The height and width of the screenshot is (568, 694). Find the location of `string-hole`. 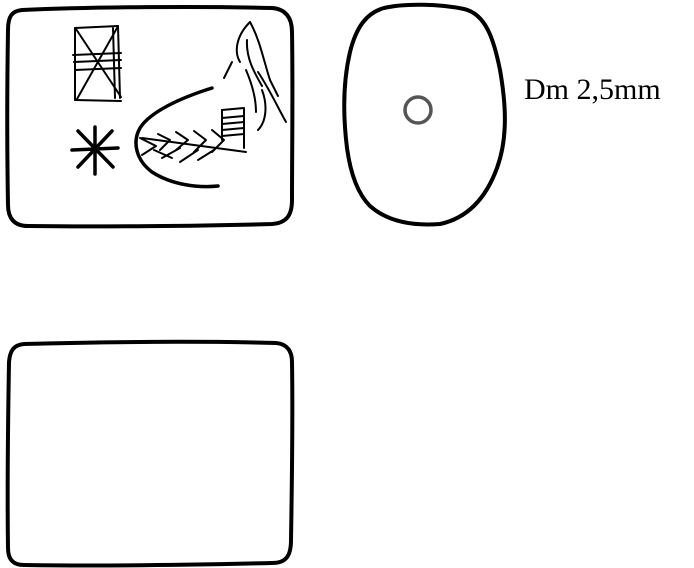

string-hole is located at coordinates (418, 110).